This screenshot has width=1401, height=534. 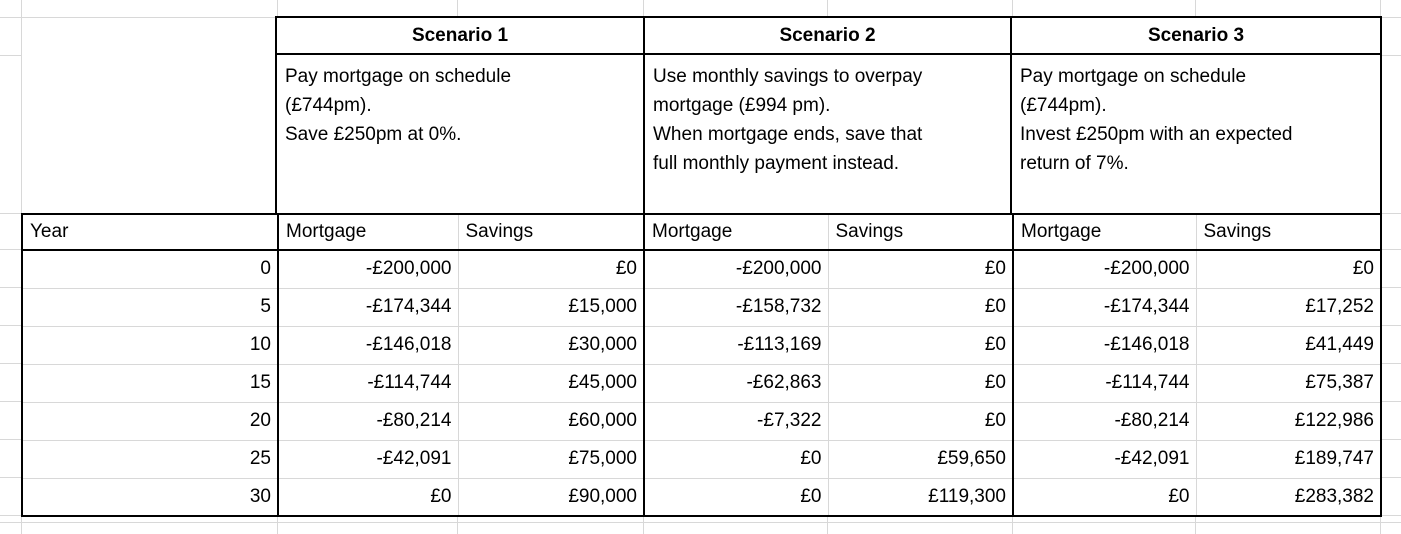 What do you see at coordinates (1288, 344) in the screenshot?
I see `value-cell: £41,449` at bounding box center [1288, 344].